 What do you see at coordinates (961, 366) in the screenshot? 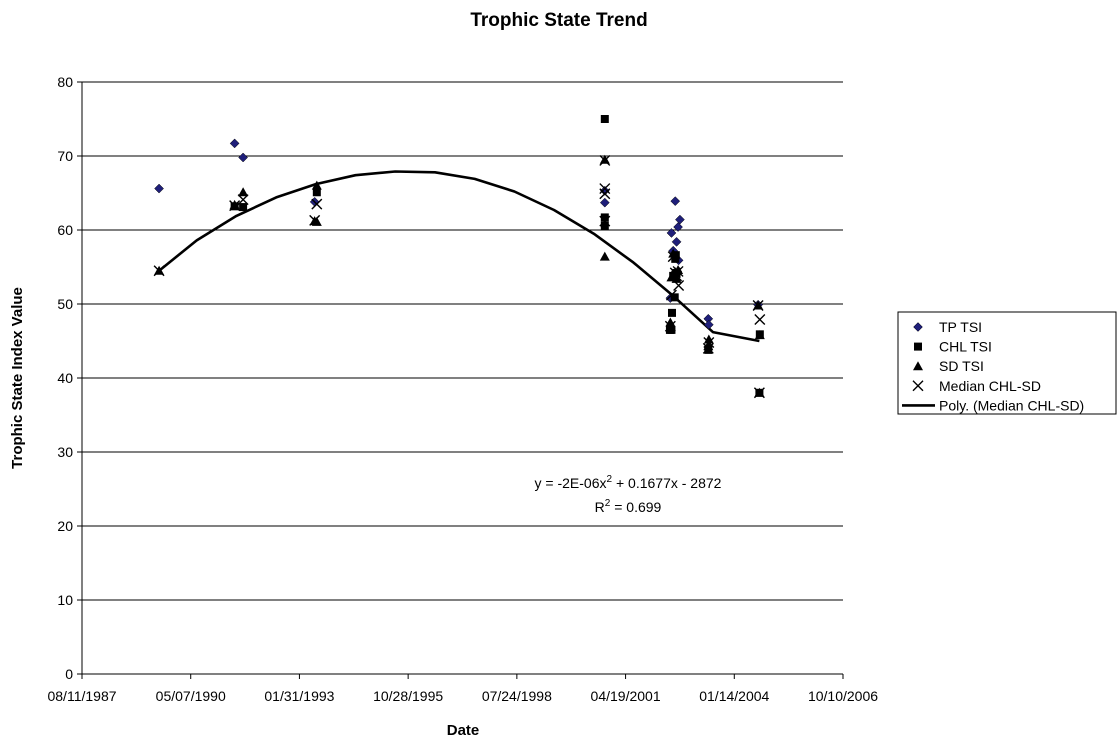
I see `legend-label-sd-tsi: SD TSI` at bounding box center [961, 366].